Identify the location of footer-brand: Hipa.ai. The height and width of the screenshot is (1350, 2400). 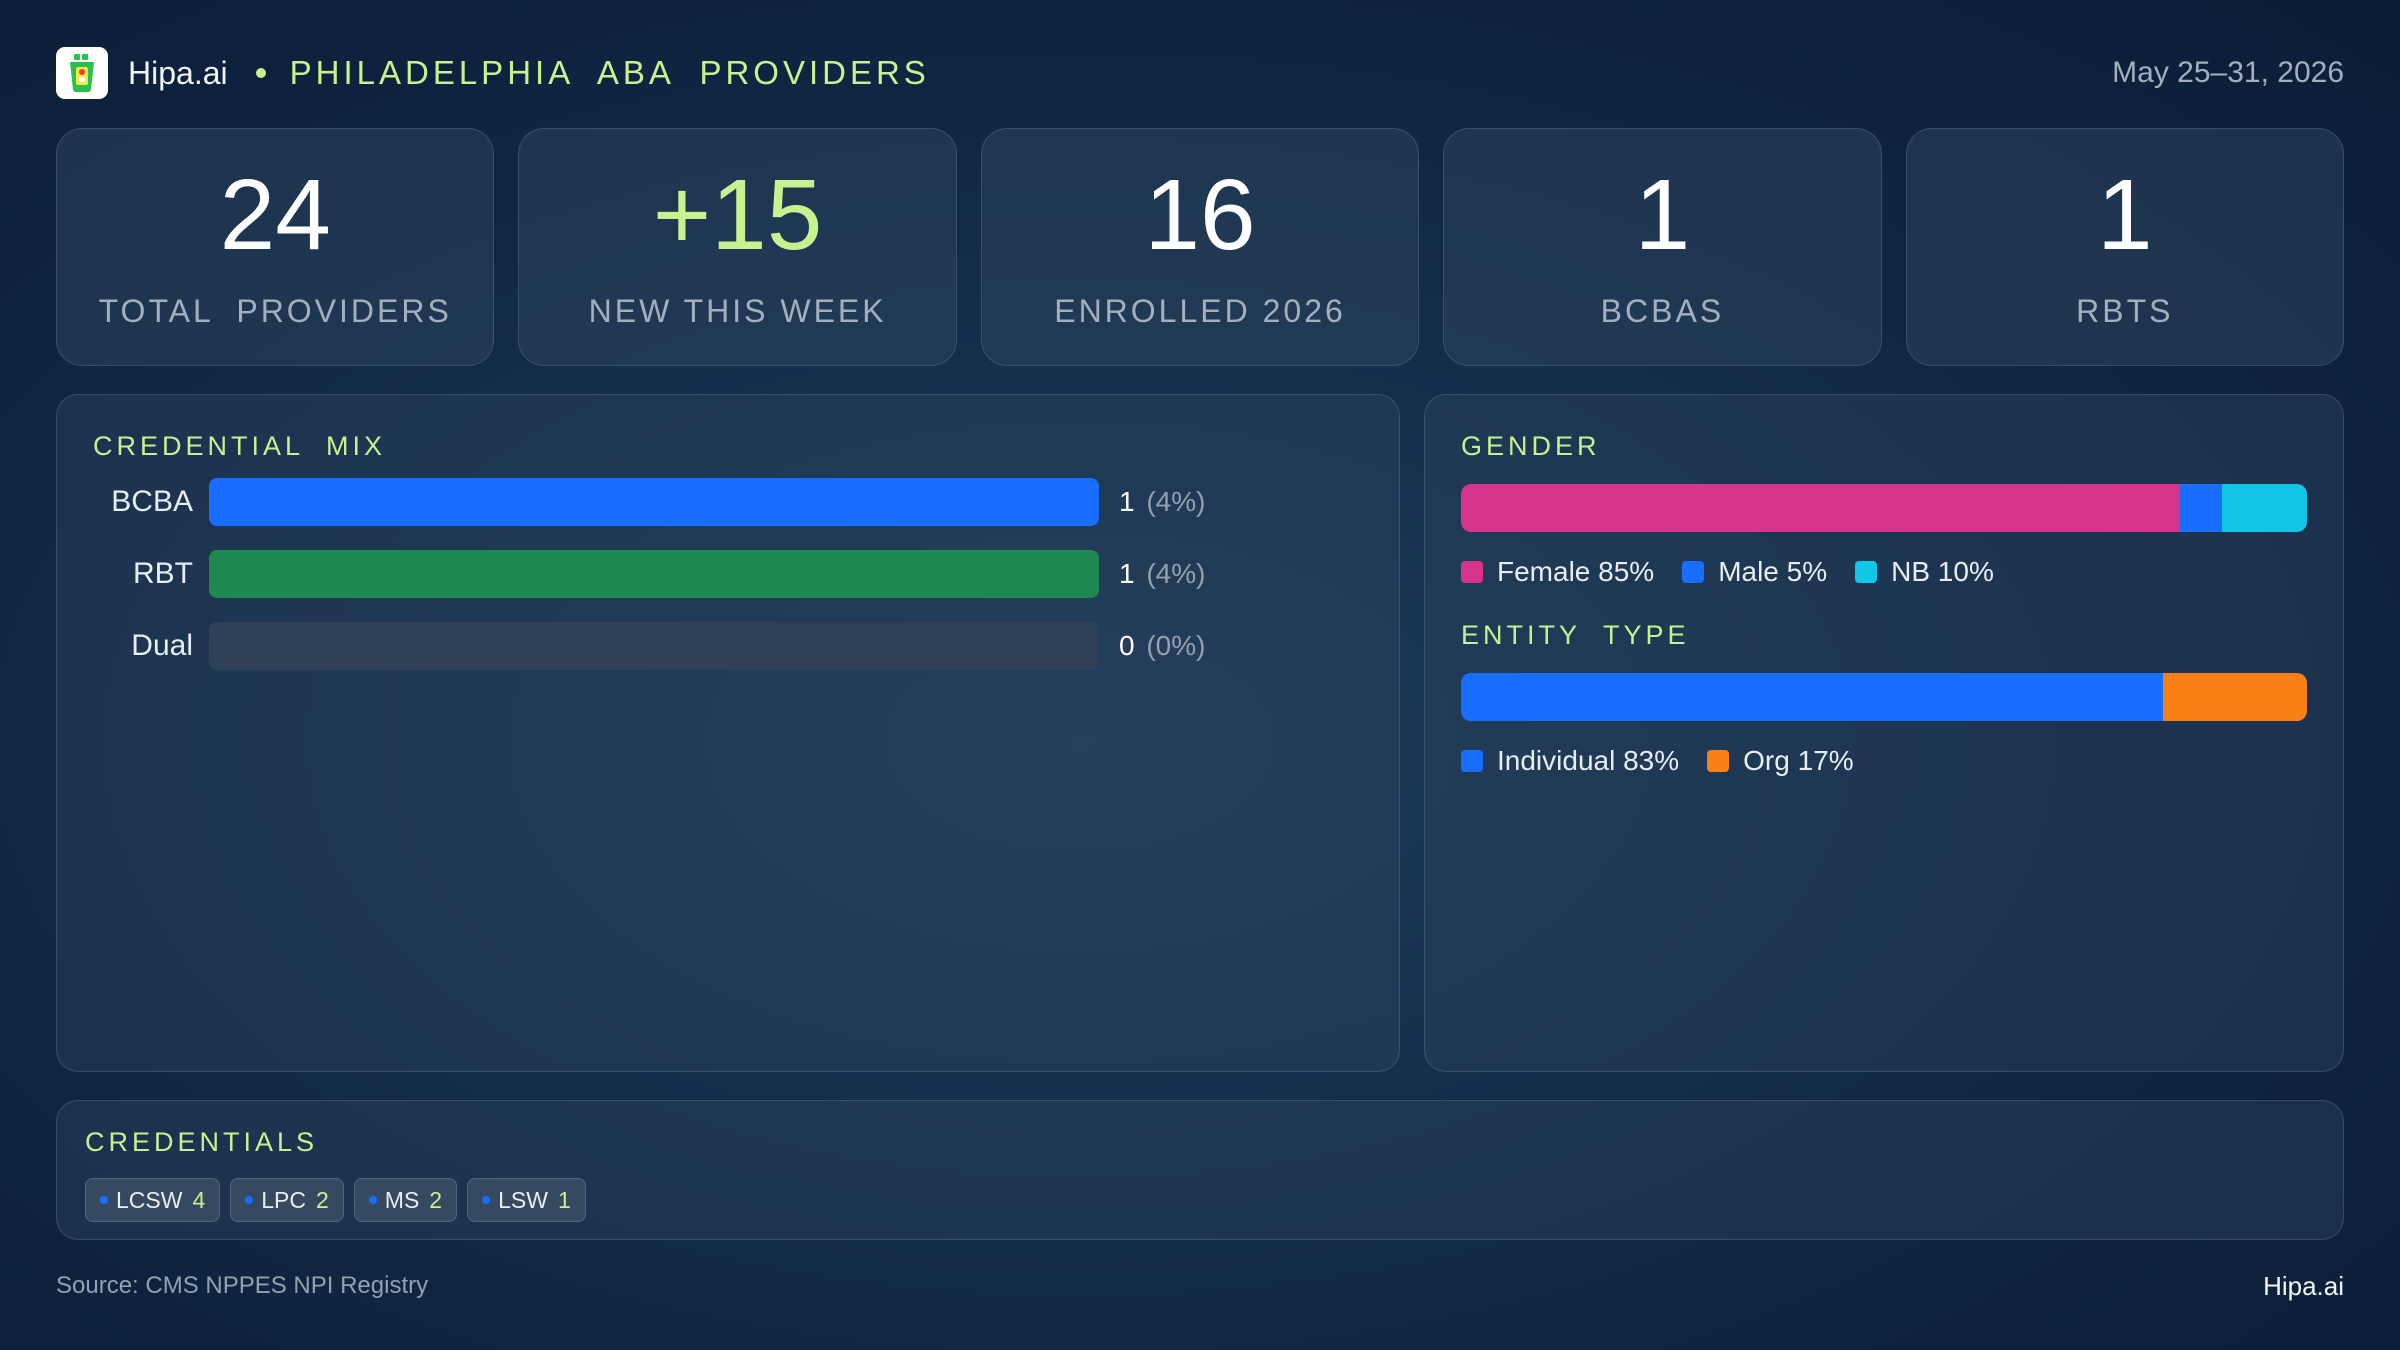
(2303, 1285).